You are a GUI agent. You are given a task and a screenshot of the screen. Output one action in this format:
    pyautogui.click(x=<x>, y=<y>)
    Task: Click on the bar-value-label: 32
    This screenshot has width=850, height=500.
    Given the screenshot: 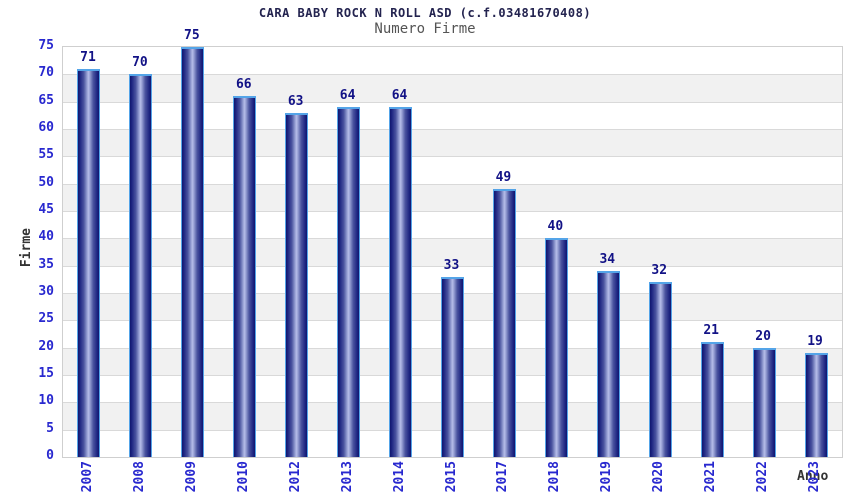 What is the action you would take?
    pyautogui.click(x=659, y=271)
    